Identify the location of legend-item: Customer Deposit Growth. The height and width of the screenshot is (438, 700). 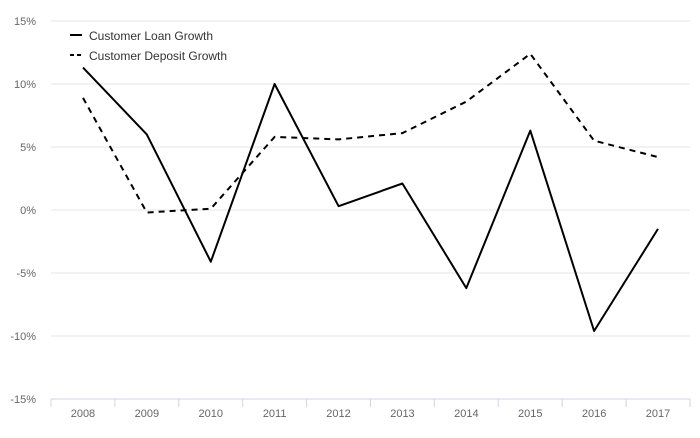
(148, 56).